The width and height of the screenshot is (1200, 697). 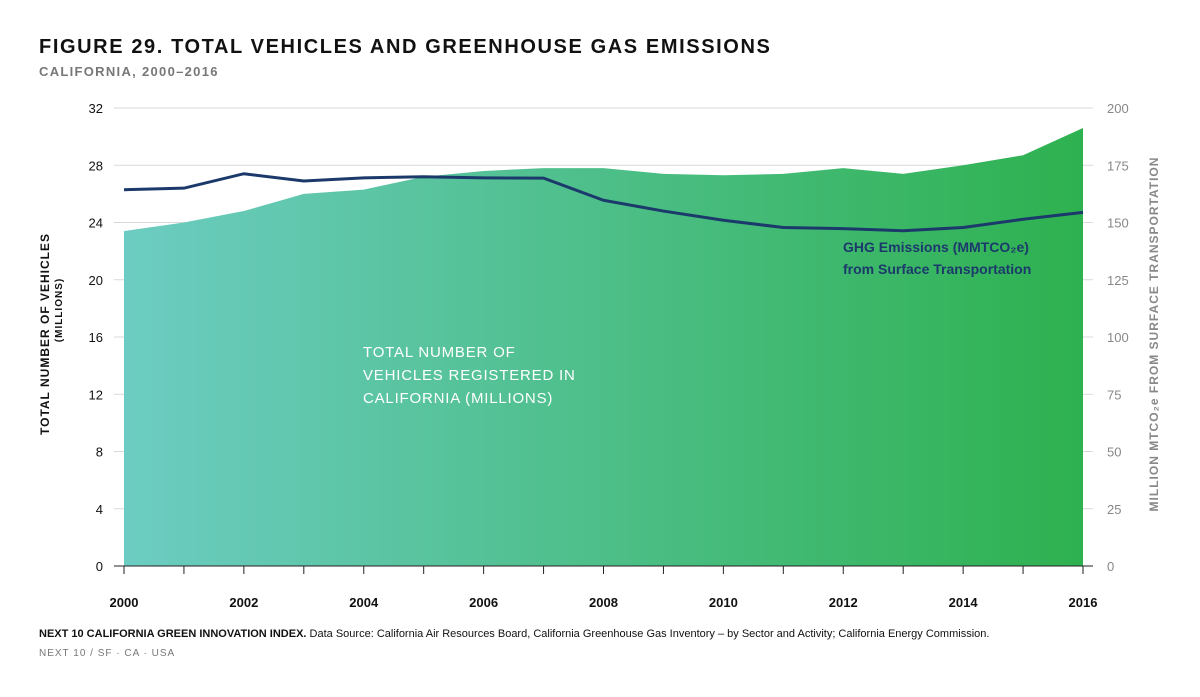 What do you see at coordinates (843, 602) in the screenshot?
I see `x-tick-label: 2012` at bounding box center [843, 602].